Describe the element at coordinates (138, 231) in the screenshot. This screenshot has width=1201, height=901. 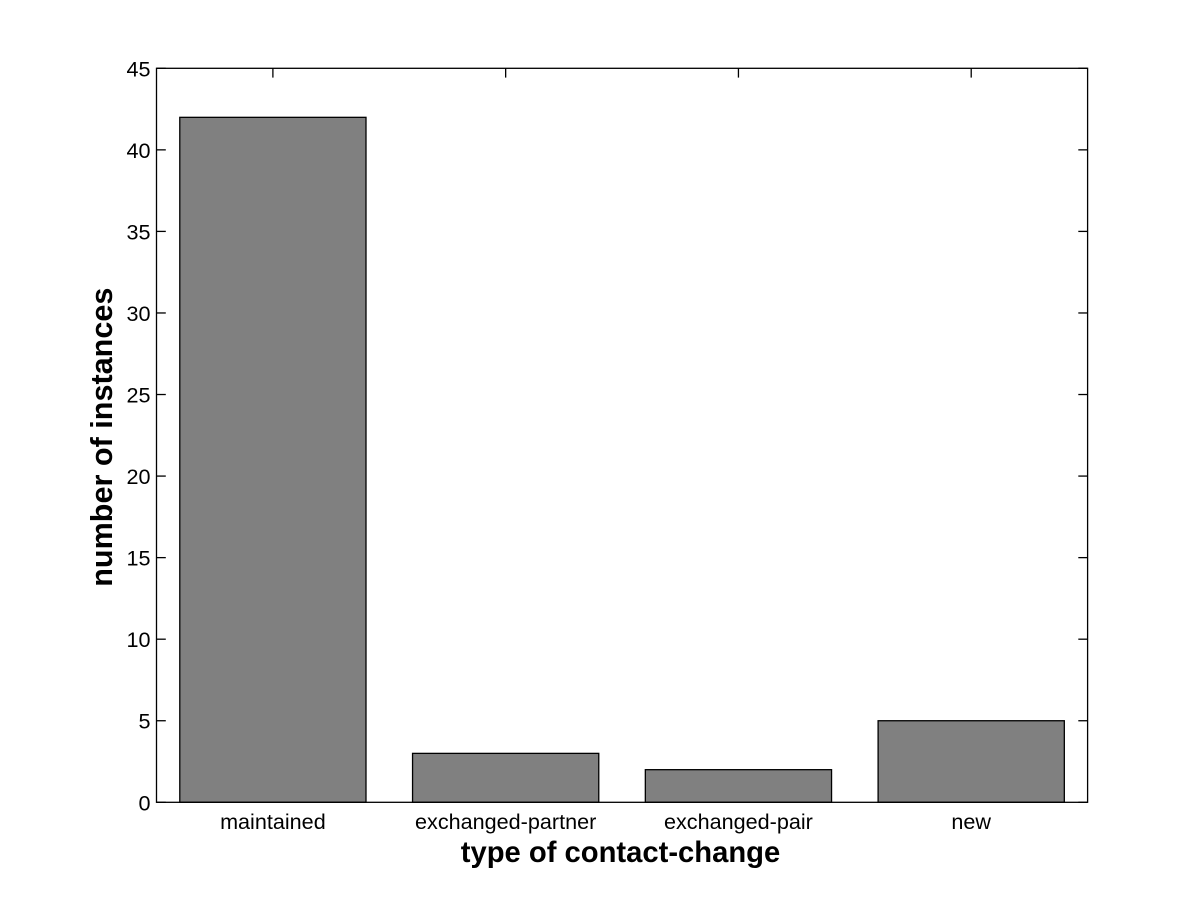
I see `svg-text: 35` at that location.